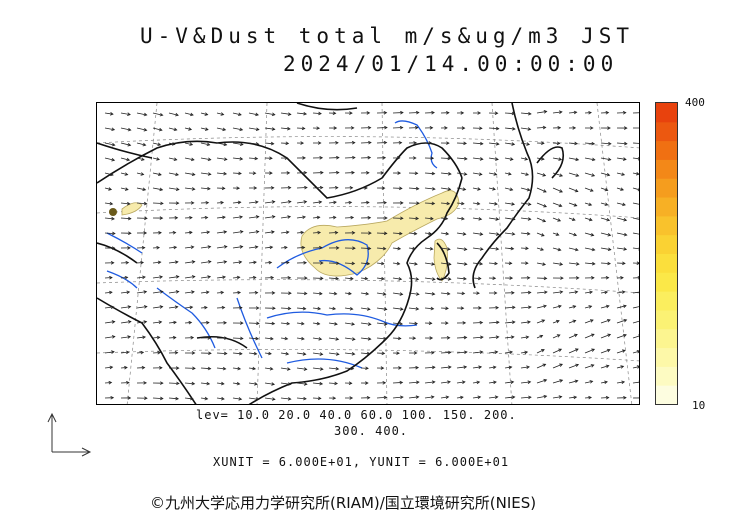 Image resolution: width=752 pixels, height=532 pixels. I want to click on colorbar-max-label: 400, so click(695, 102).